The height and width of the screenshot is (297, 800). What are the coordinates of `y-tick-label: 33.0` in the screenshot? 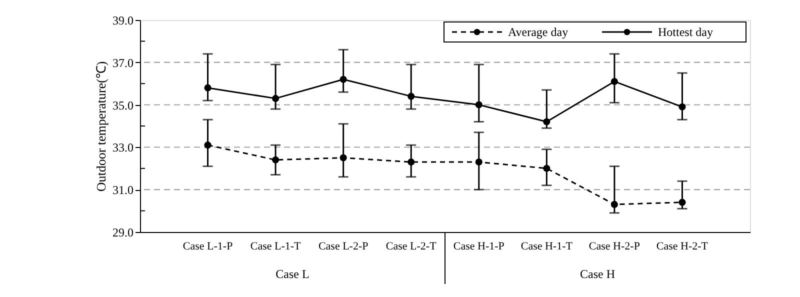 It's located at (123, 147).